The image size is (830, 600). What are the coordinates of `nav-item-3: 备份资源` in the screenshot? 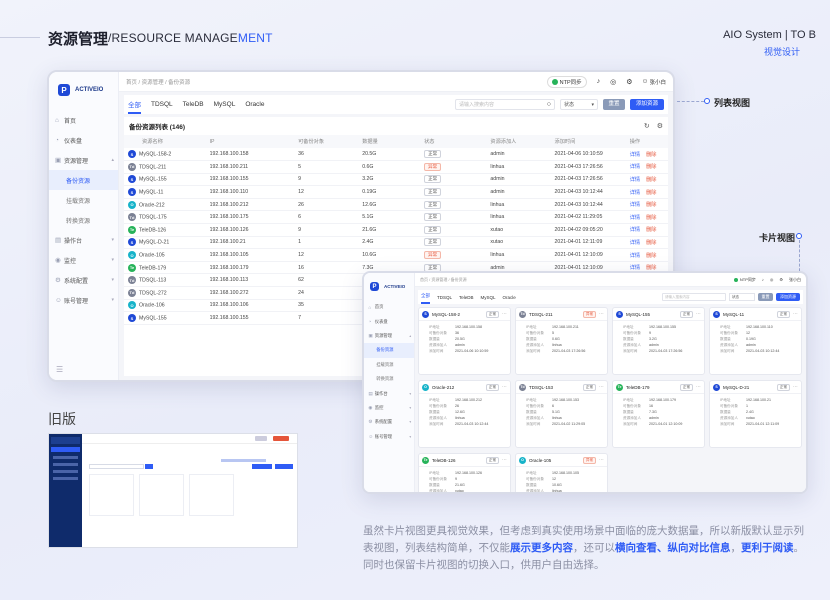 It's located at (83, 180).